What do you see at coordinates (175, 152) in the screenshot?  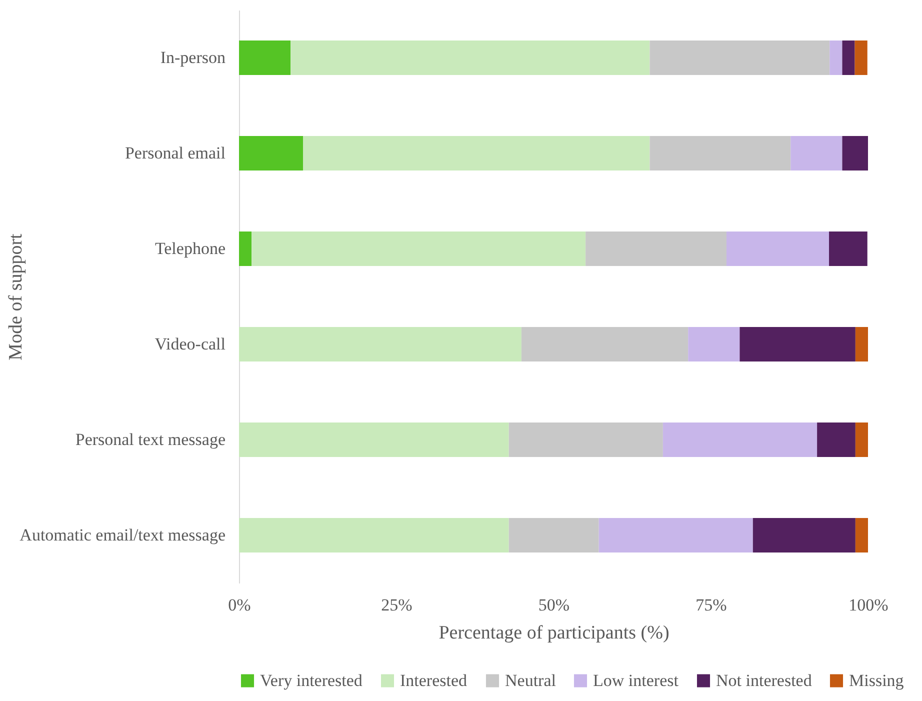 I see `y-tick-label: Personal email` at bounding box center [175, 152].